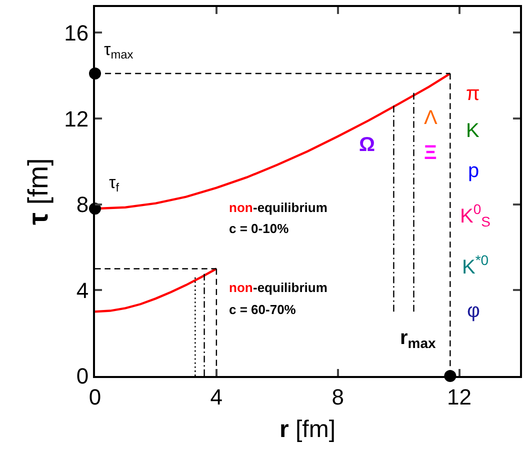 This screenshot has height=460, width=527. What do you see at coordinates (119, 51) in the screenshot?
I see `annotation: τ$_{max}$` at bounding box center [119, 51].